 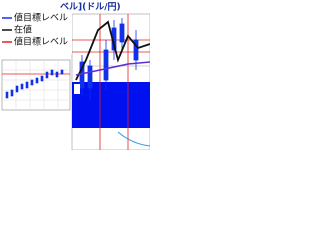 What do you see at coordinates (36, 33) in the screenshot?
I see `legend-box` at bounding box center [36, 33].